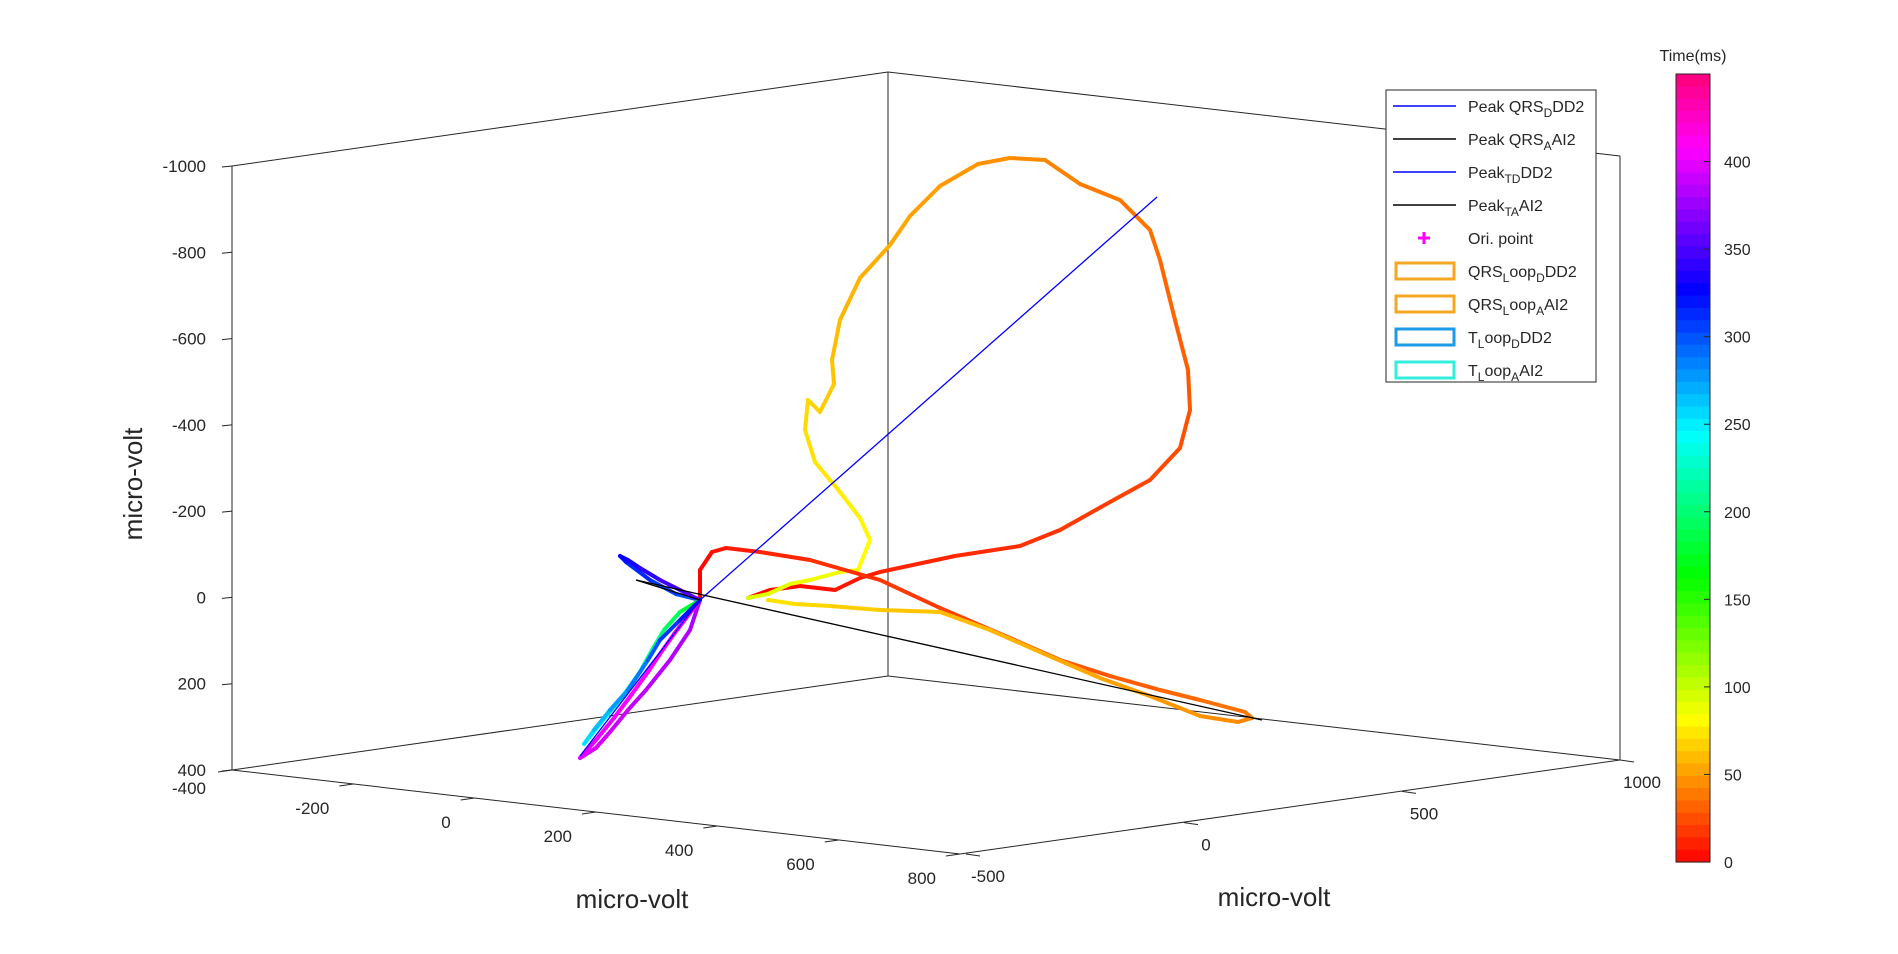 The image size is (1898, 954). Describe the element at coordinates (1737, 163) in the screenshot. I see `colorbar-tick-label: 400` at that location.